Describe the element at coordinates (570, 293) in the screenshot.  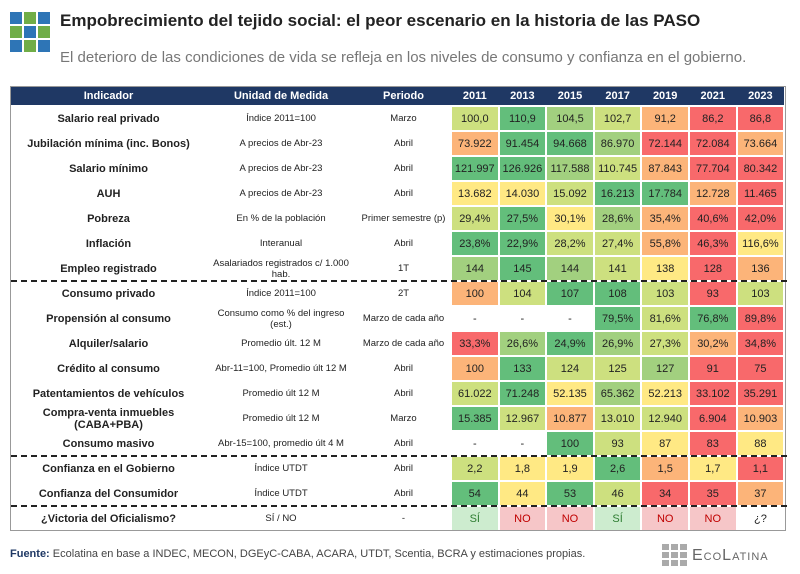
I see `value-cell: 107` at that location.